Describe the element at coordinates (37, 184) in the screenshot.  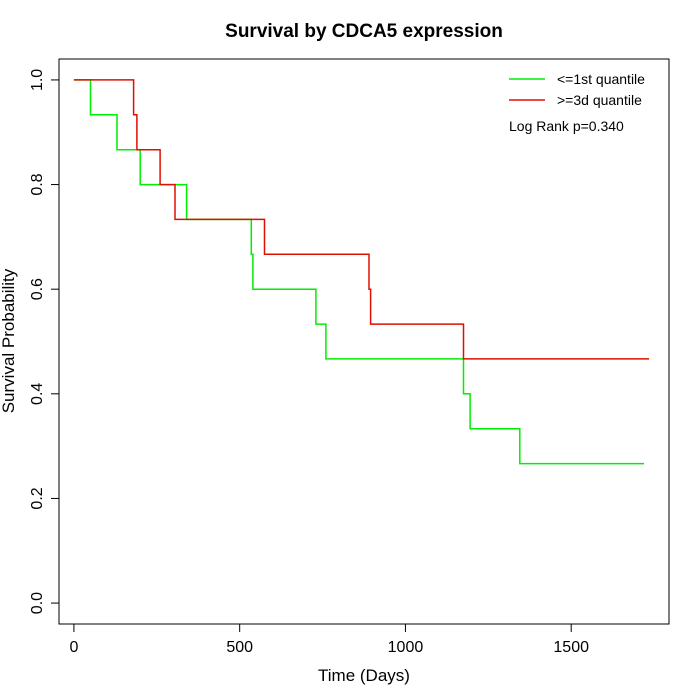
I see `y-tick-label: 0.8` at that location.